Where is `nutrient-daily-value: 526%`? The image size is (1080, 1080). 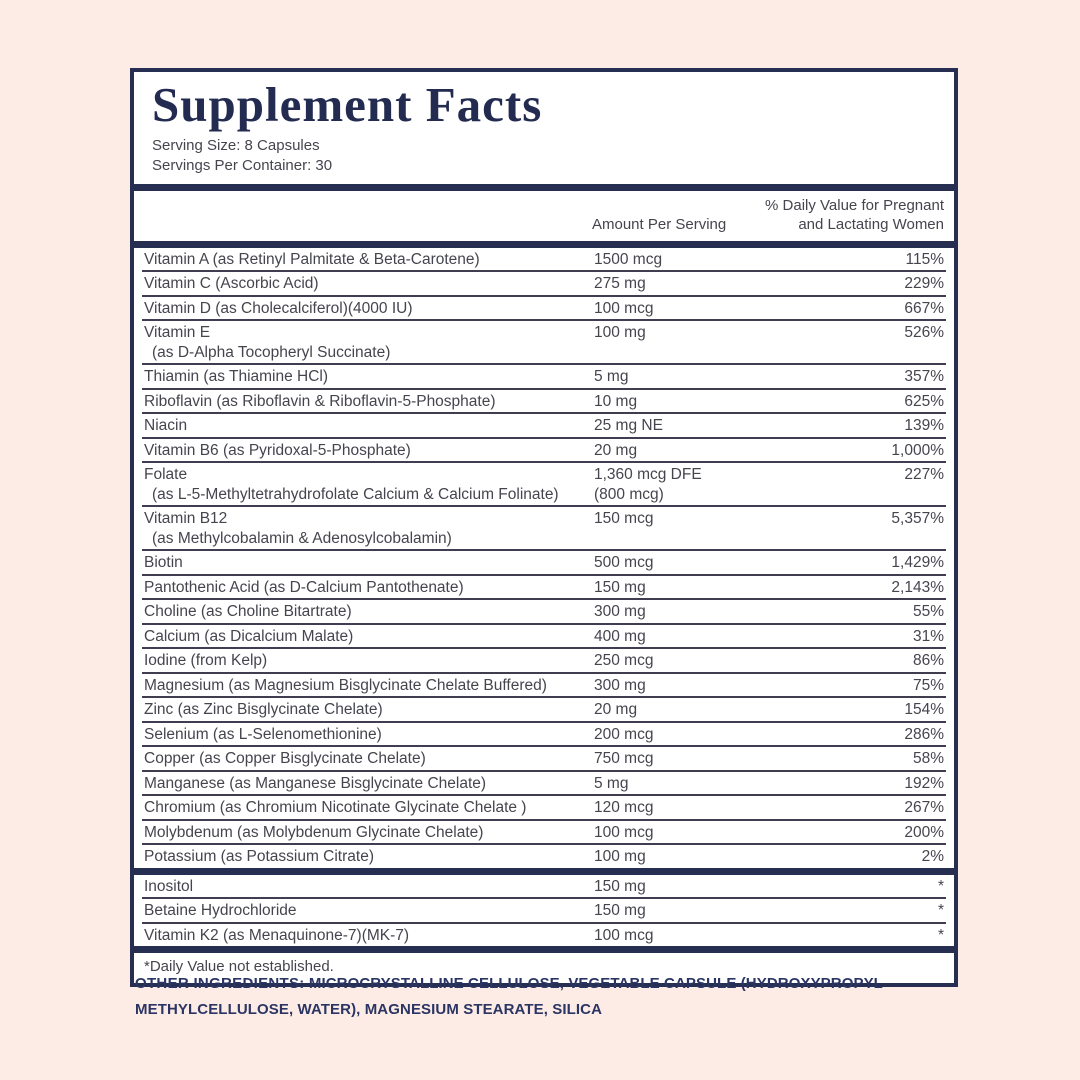 nutrient-daily-value: 526% is located at coordinates (924, 333).